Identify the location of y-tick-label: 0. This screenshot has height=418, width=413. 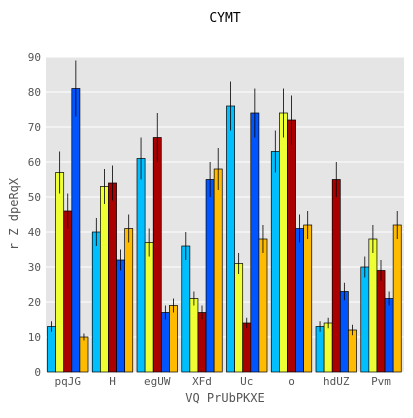
(37, 372).